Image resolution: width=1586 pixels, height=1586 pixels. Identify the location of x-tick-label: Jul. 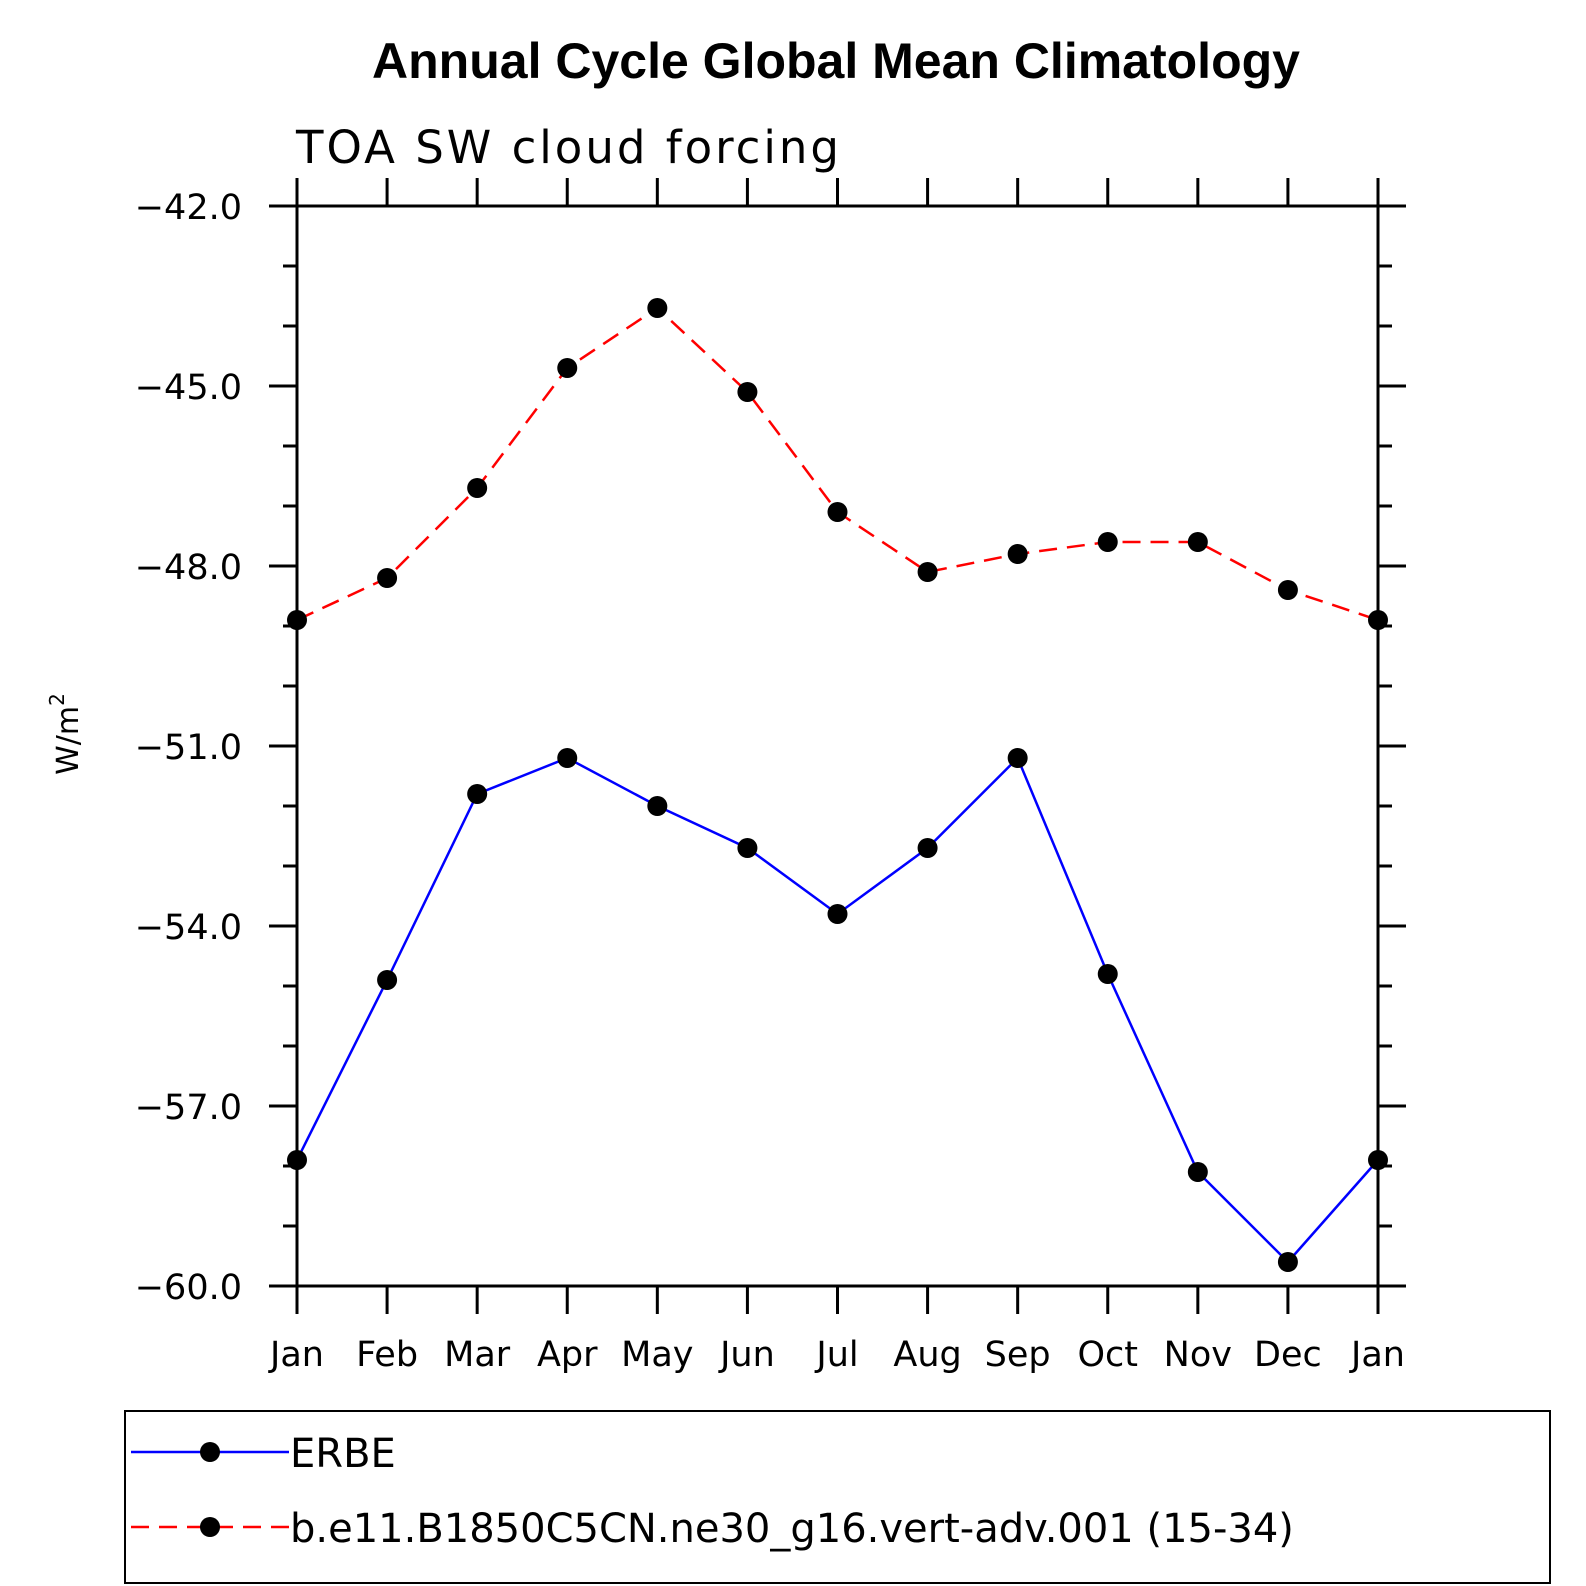
(836, 1355).